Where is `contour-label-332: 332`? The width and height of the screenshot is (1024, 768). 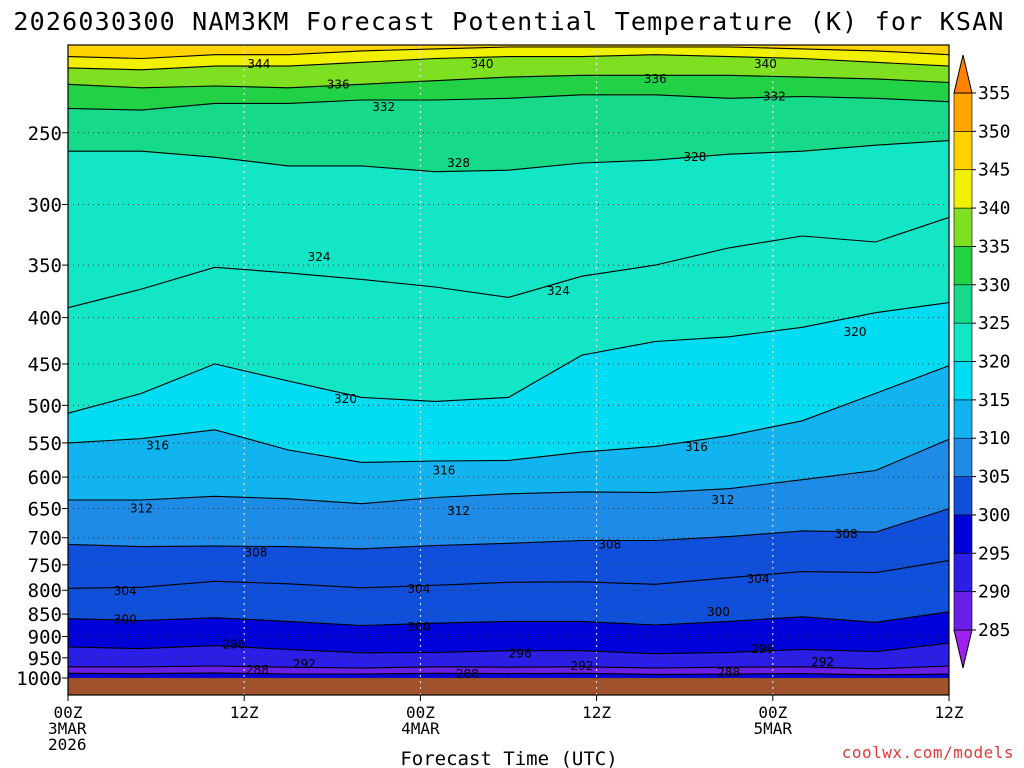 contour-label-332: 332 is located at coordinates (383, 107).